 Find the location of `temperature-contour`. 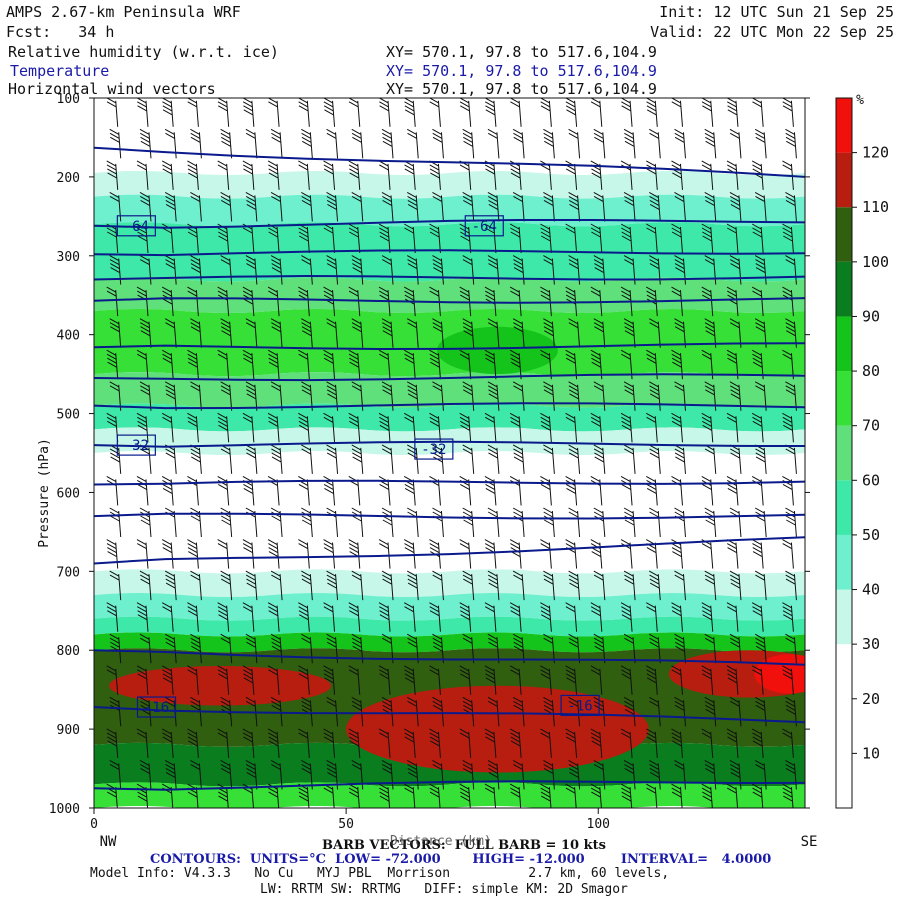

temperature-contour is located at coordinates (449, 346).